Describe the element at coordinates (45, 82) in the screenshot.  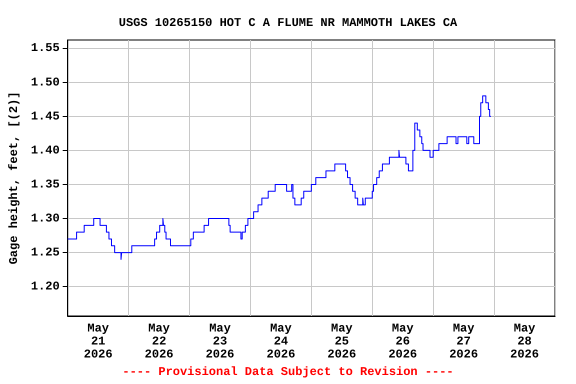
I see `y-tick-label: 1.50` at that location.